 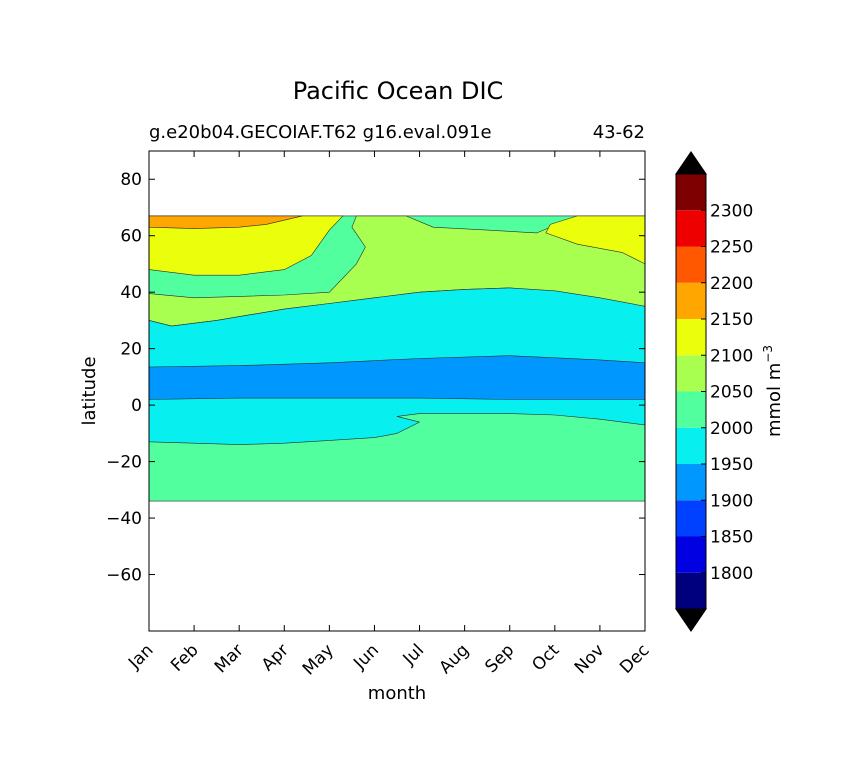 What do you see at coordinates (731, 501) in the screenshot?
I see `colorbar-tick-label: 1900` at bounding box center [731, 501].